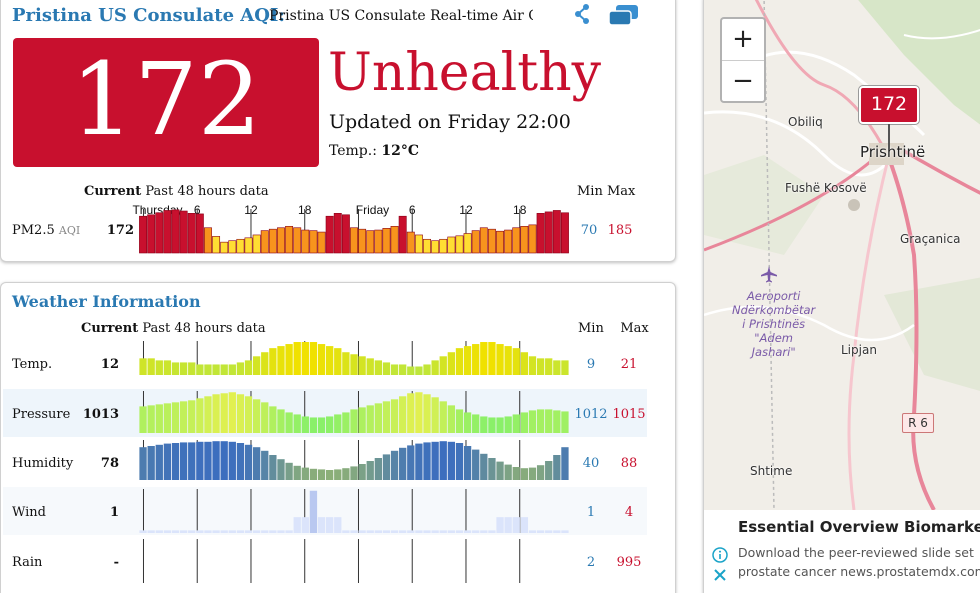 The image size is (980, 593). I want to click on weather-row-chart, so click(354, 358).